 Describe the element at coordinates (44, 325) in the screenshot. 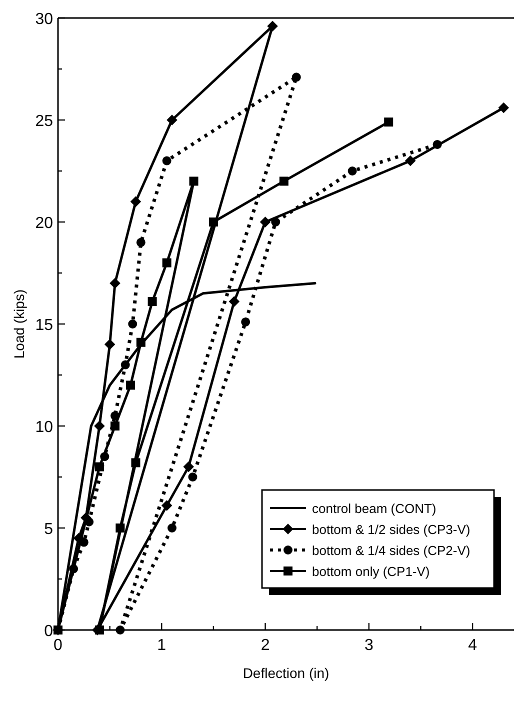

I see `y-tick-label: 15` at that location.